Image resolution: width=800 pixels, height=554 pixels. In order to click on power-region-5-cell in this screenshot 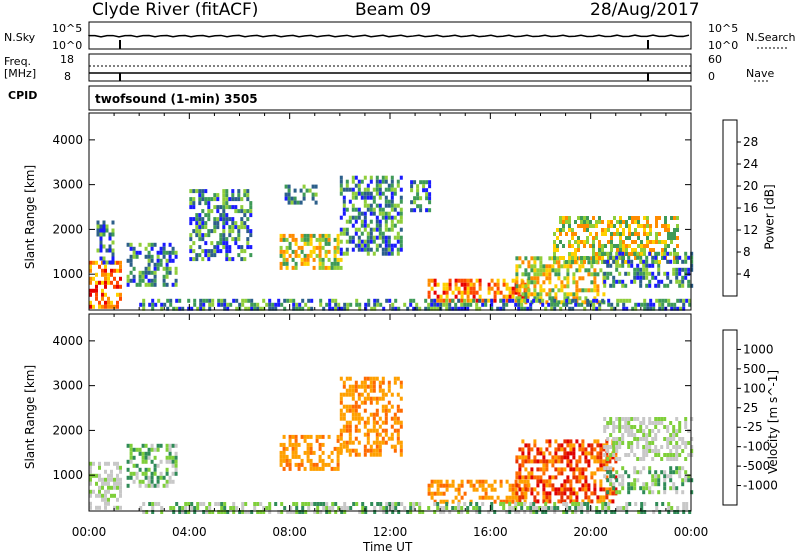, I will do `click(301, 202)`.